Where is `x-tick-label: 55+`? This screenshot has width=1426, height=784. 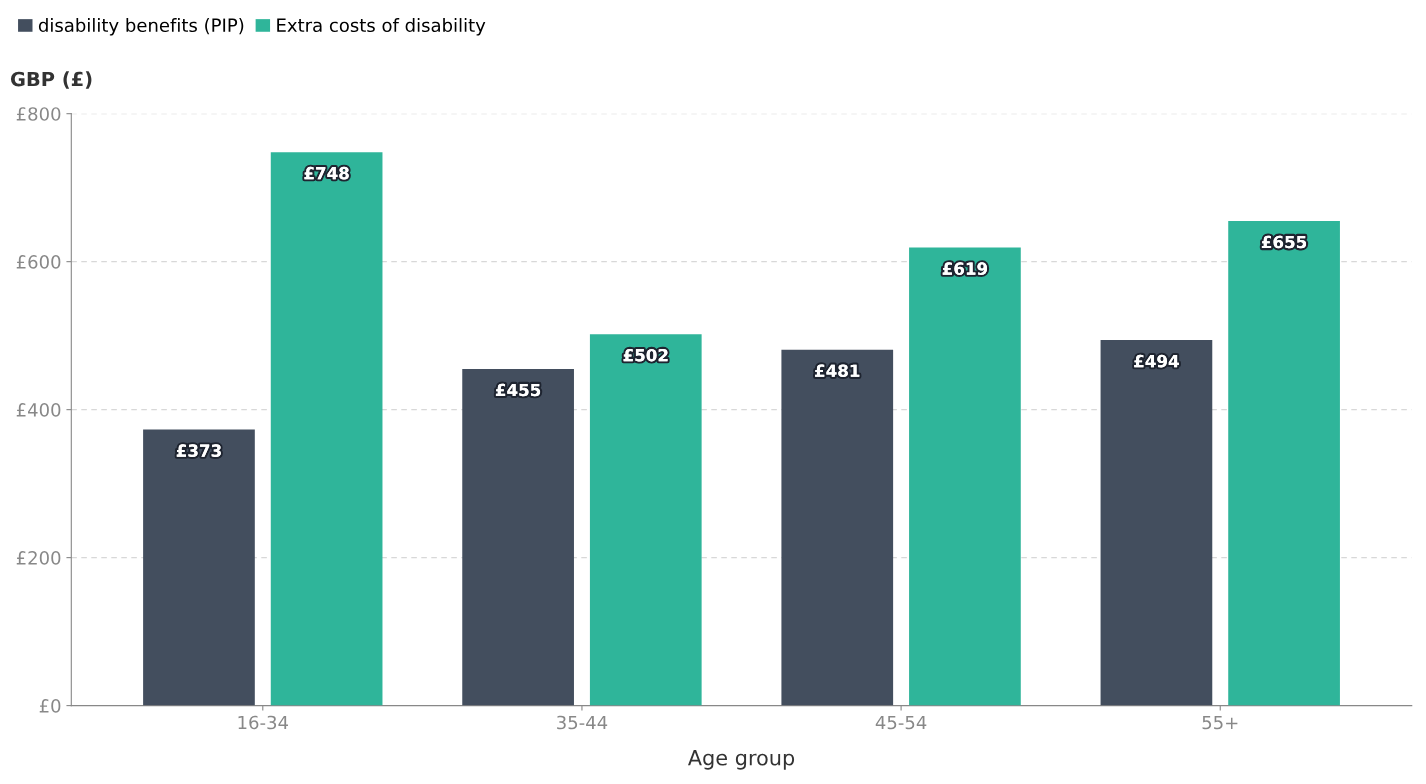 x-tick-label: 55+ is located at coordinates (1220, 722).